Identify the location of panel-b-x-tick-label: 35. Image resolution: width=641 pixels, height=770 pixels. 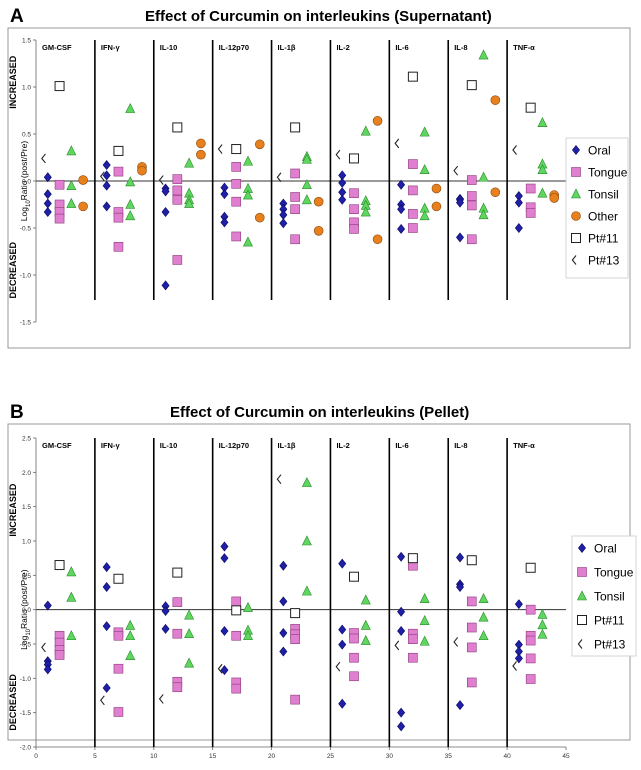
(449, 756).